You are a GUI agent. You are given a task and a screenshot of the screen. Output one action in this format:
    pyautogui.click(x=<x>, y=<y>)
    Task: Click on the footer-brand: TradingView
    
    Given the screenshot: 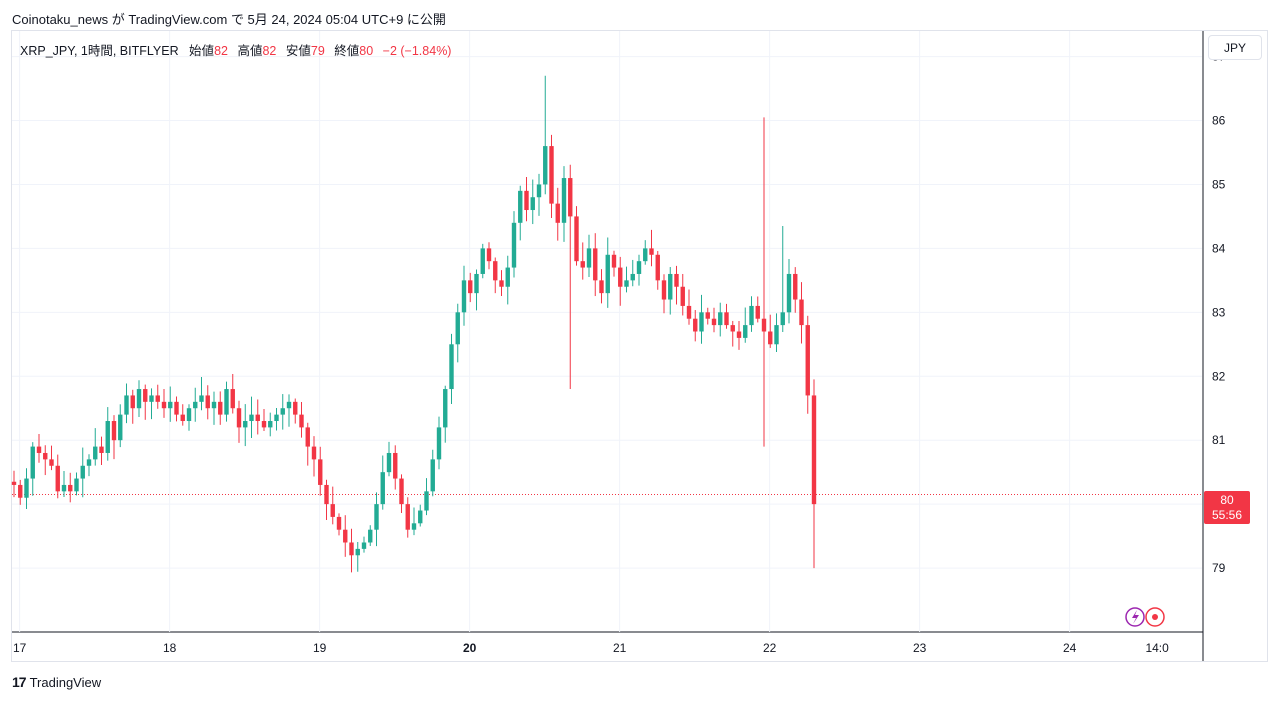 What is the action you would take?
    pyautogui.click(x=65, y=682)
    